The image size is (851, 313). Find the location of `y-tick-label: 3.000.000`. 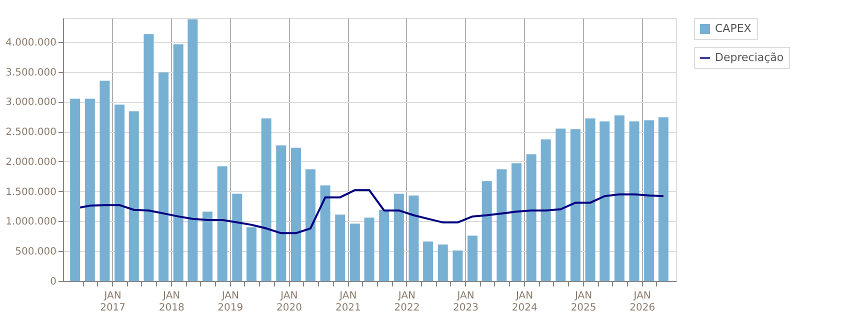

y-tick-label: 3.000.000 is located at coordinates (31, 102).